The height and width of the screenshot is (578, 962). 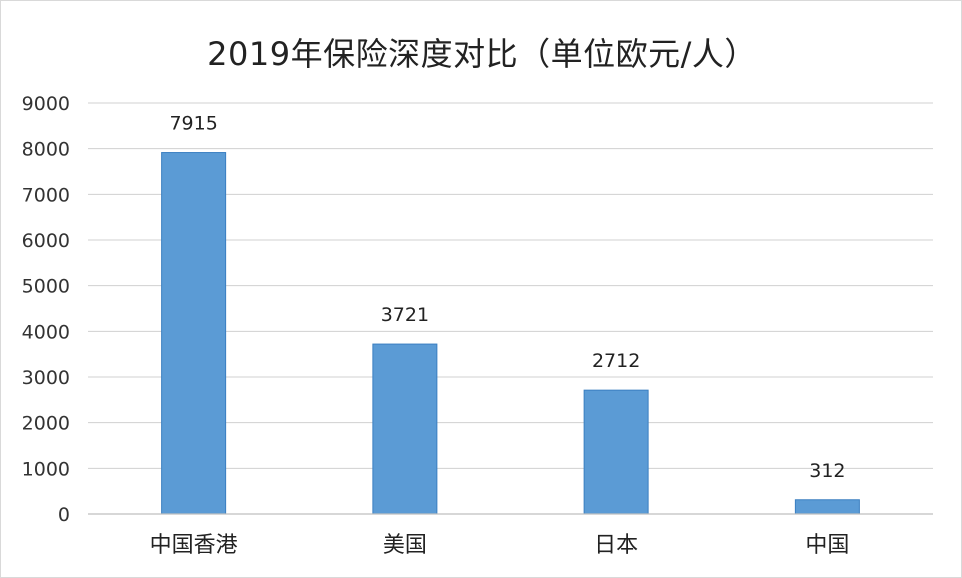 I want to click on x-category-label: 美国, so click(x=405, y=545).